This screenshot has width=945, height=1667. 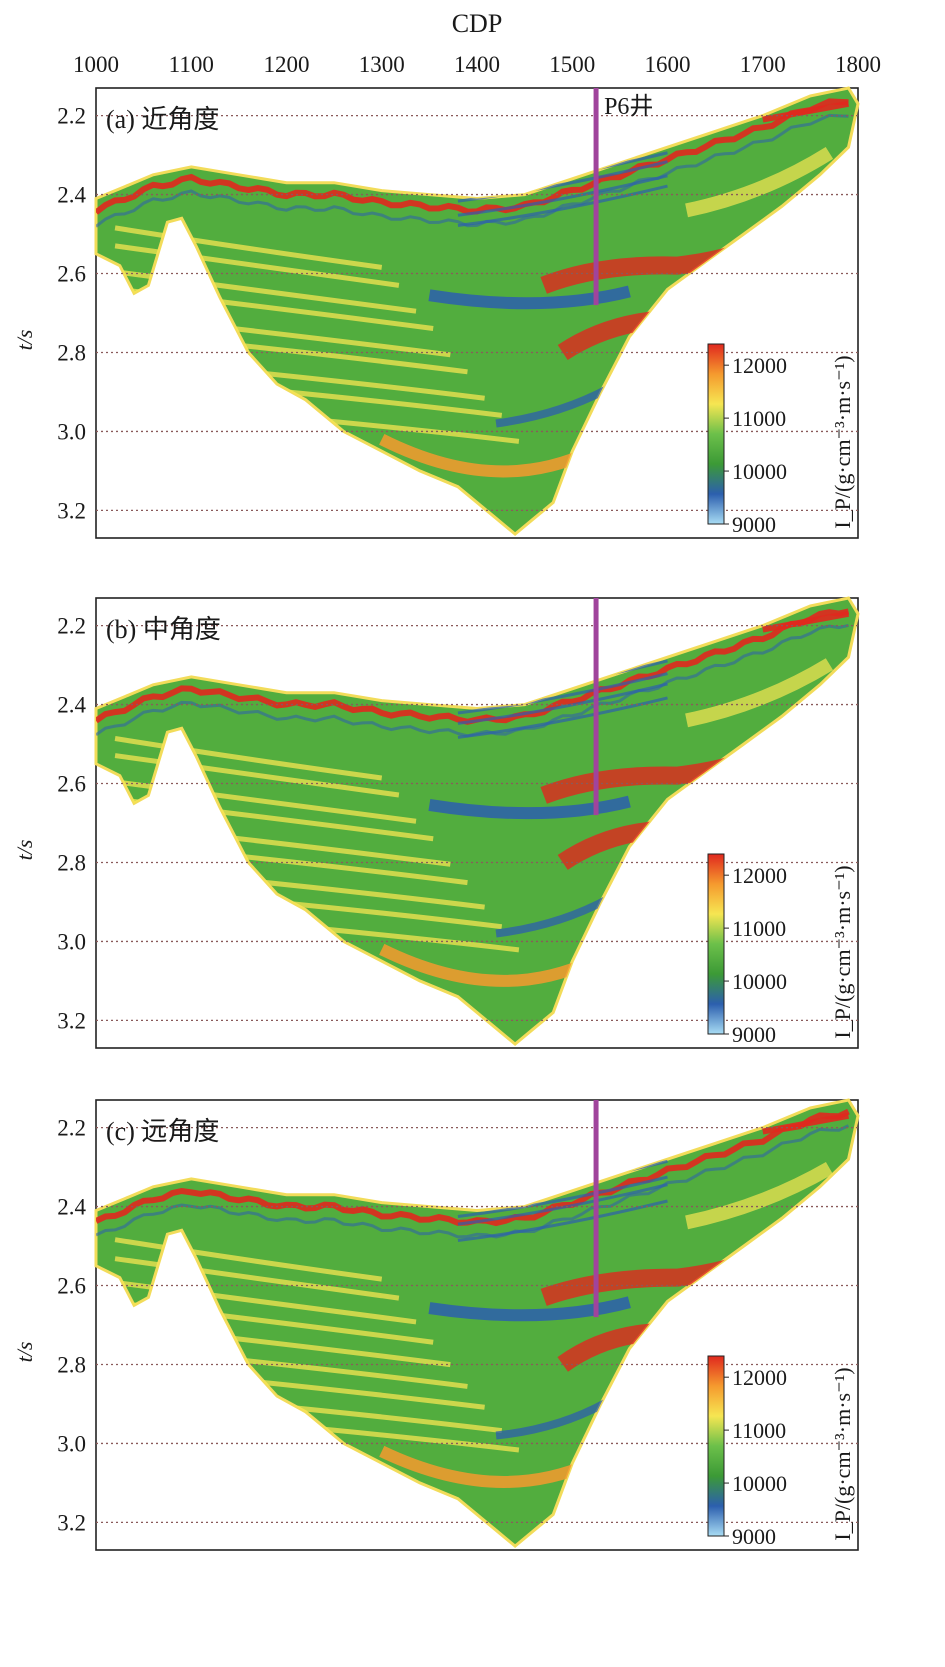 What do you see at coordinates (163, 629) in the screenshot?
I see `panel-label: (b) 中角度` at bounding box center [163, 629].